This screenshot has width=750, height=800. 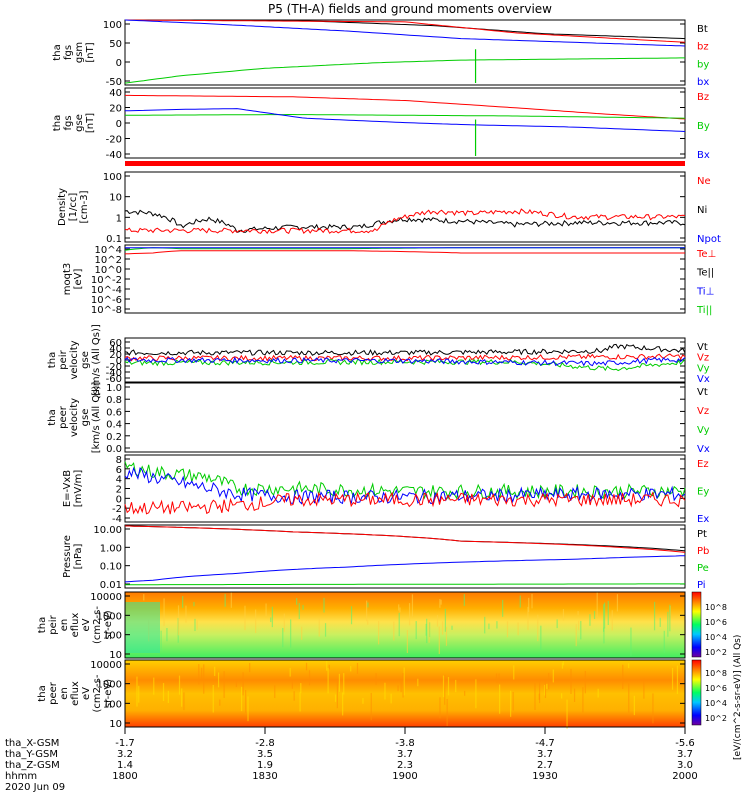 What do you see at coordinates (703, 126) in the screenshot?
I see `legend-entry: By` at bounding box center [703, 126].